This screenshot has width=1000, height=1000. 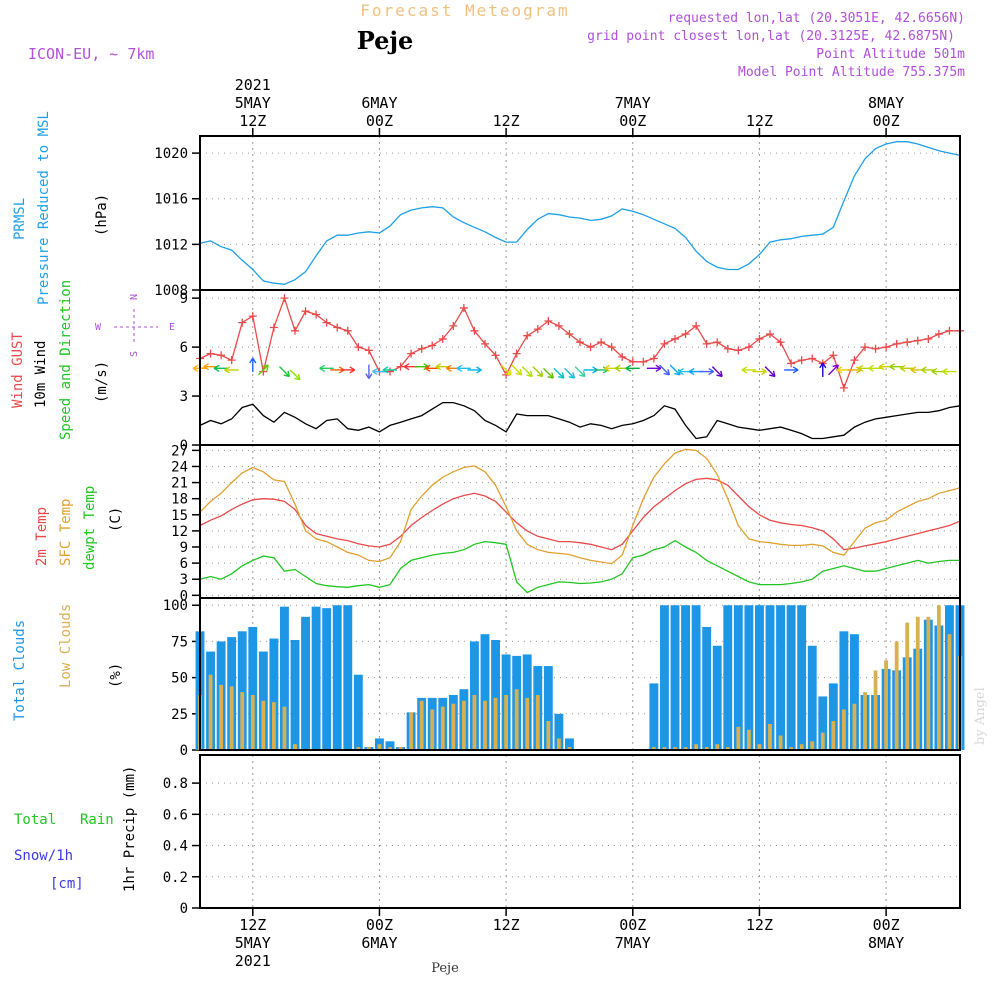 I want to click on top-time-label: 5MAY, so click(x=253, y=103).